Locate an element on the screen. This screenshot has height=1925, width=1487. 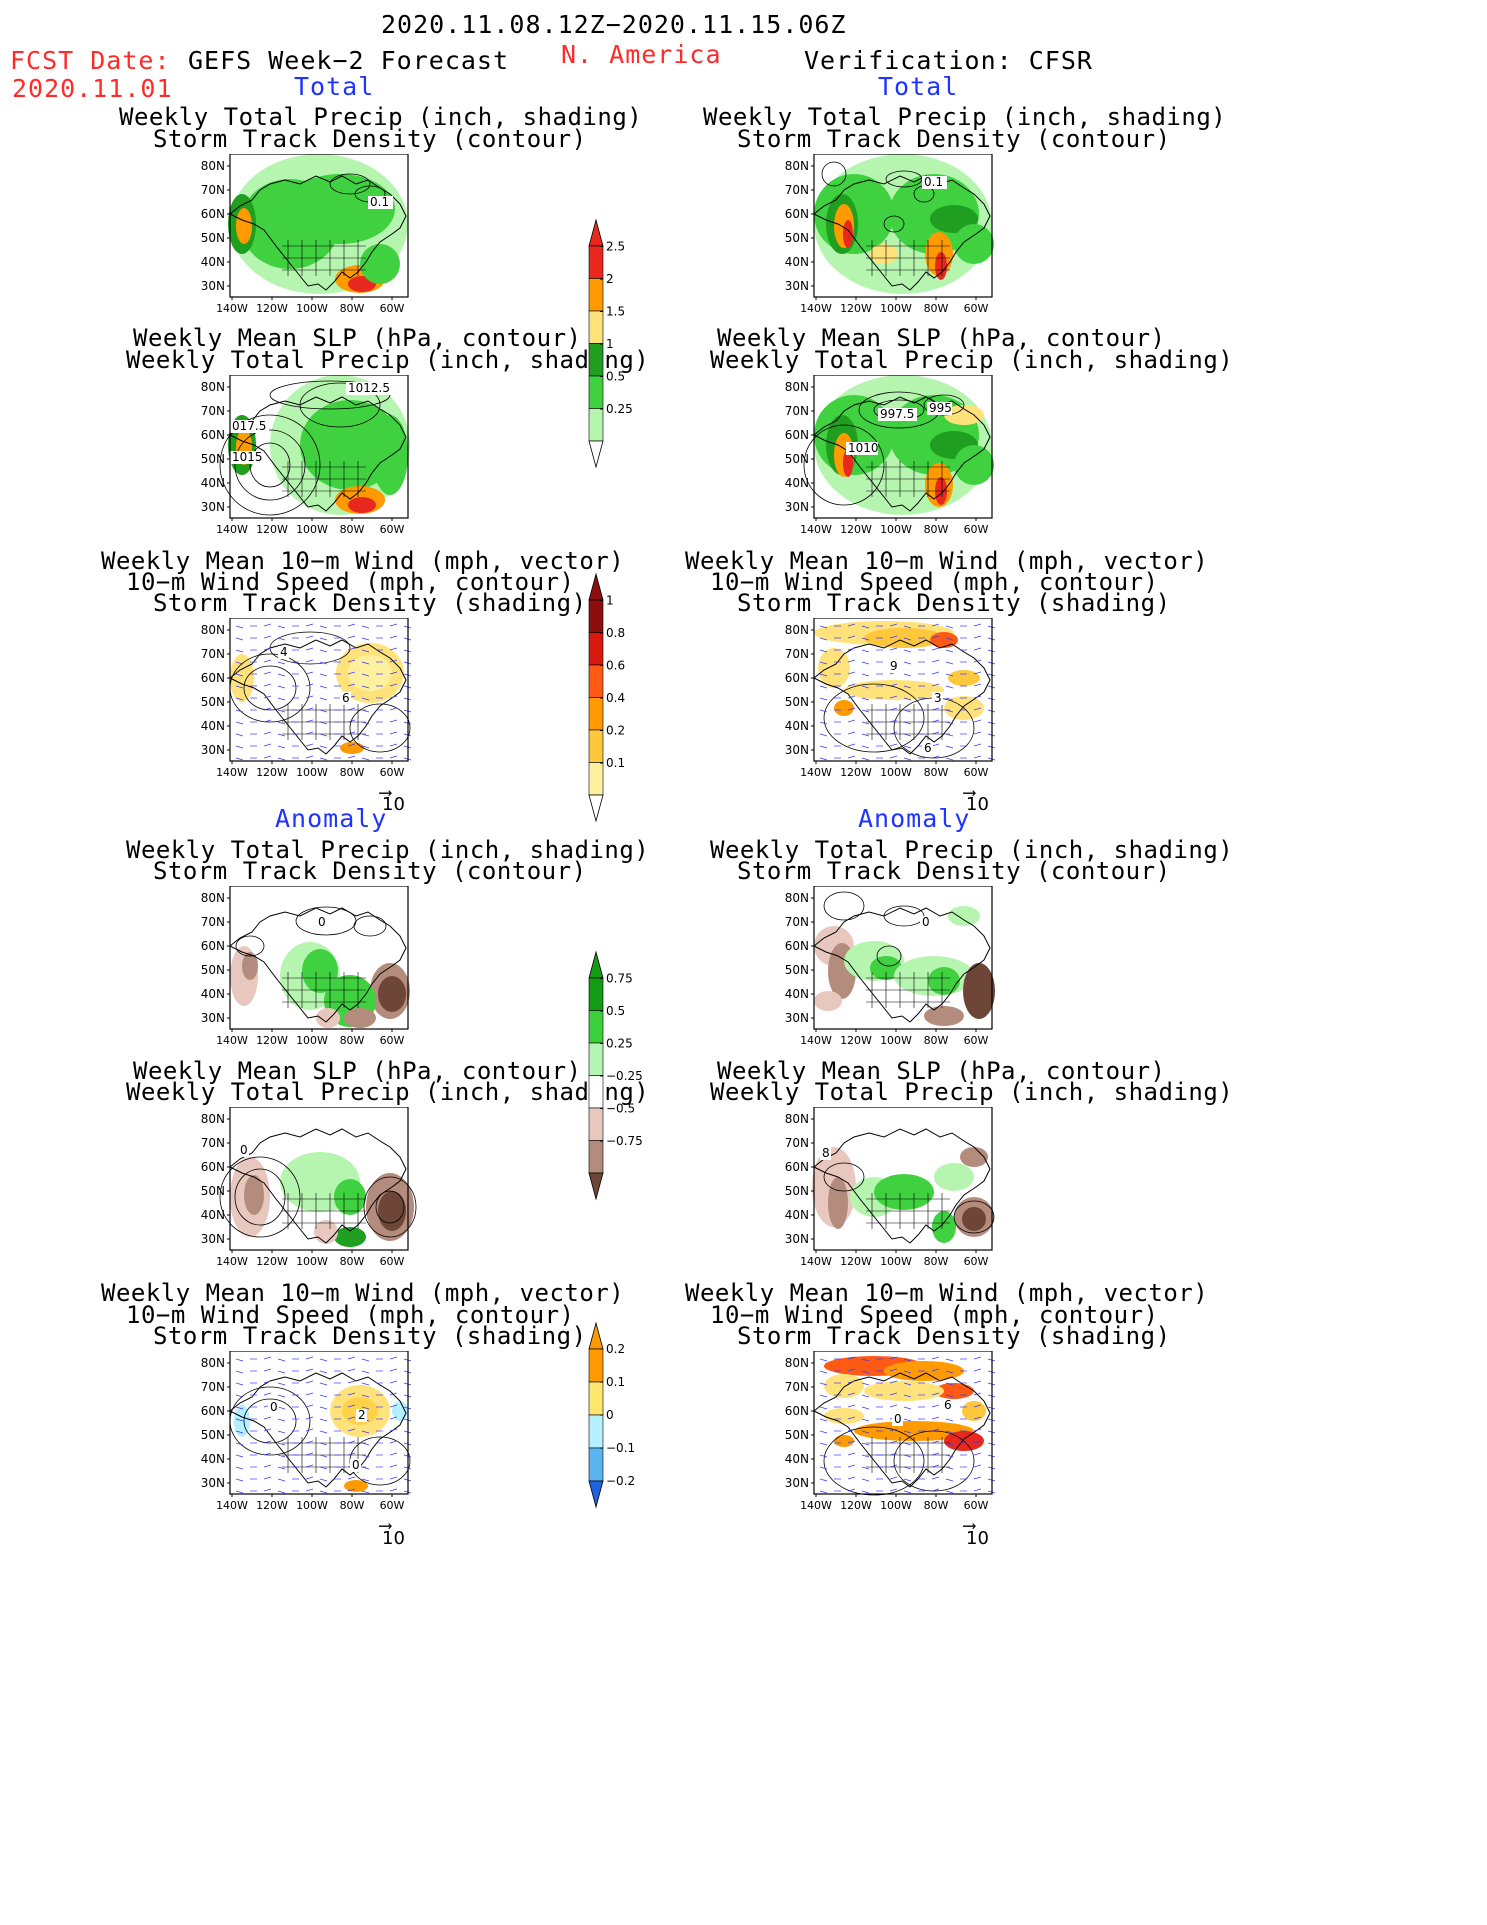
fcst-precip-track-anomaly-map: 0 80N 70N 60N 50N 40N 30N 140W 120W 100W 80W 60W is located at coordinates (310, 966).